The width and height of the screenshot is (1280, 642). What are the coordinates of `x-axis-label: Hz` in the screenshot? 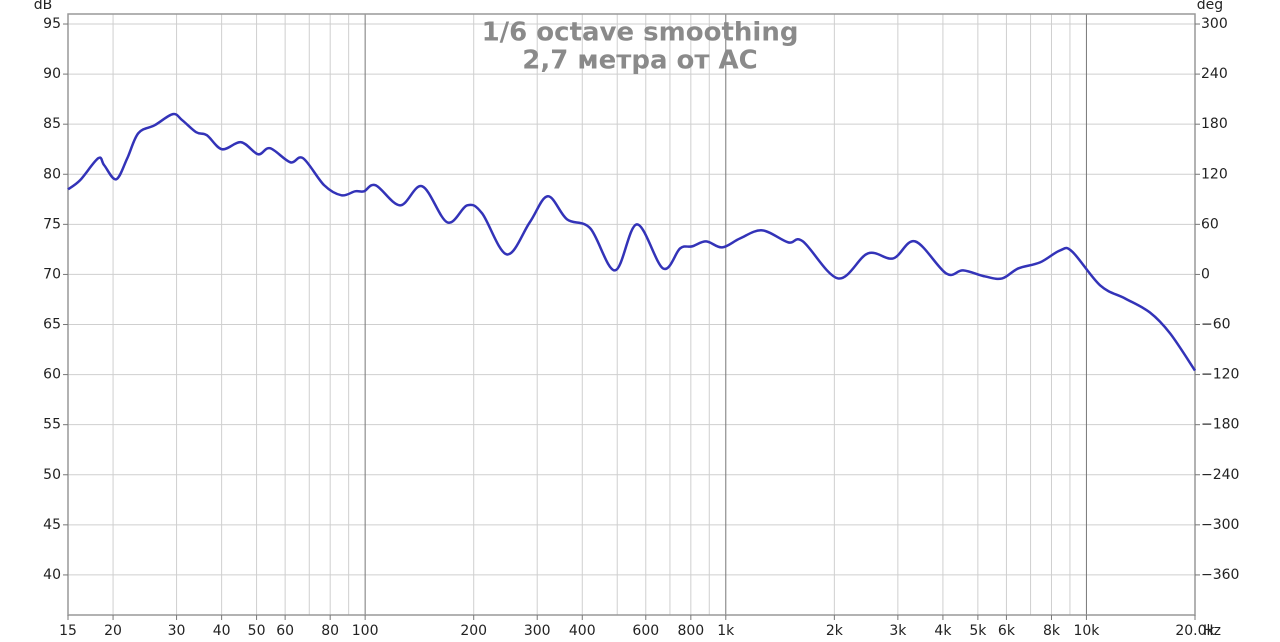 It's located at (1212, 631).